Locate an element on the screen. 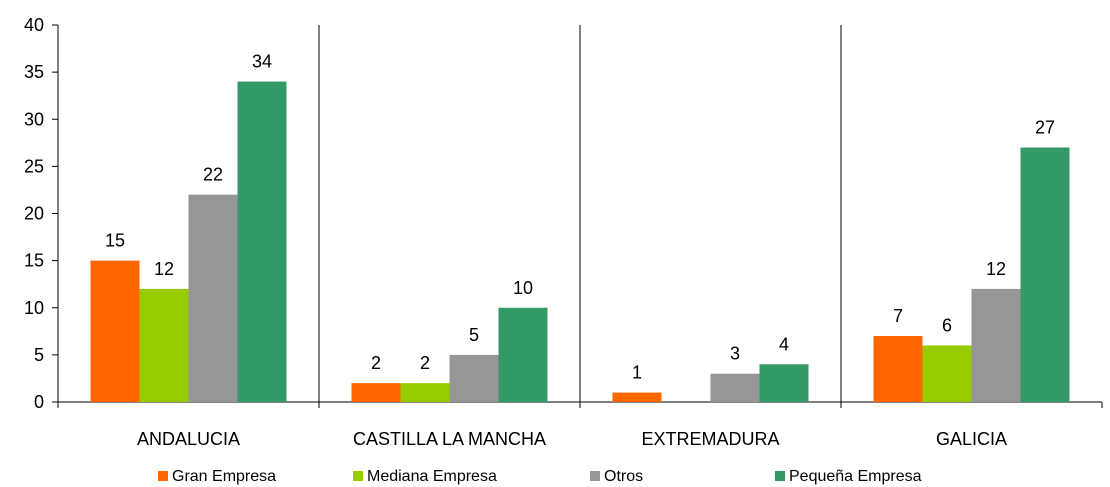 The width and height of the screenshot is (1110, 487). category-label: CASTILLA LA MANCHA is located at coordinates (449, 439).